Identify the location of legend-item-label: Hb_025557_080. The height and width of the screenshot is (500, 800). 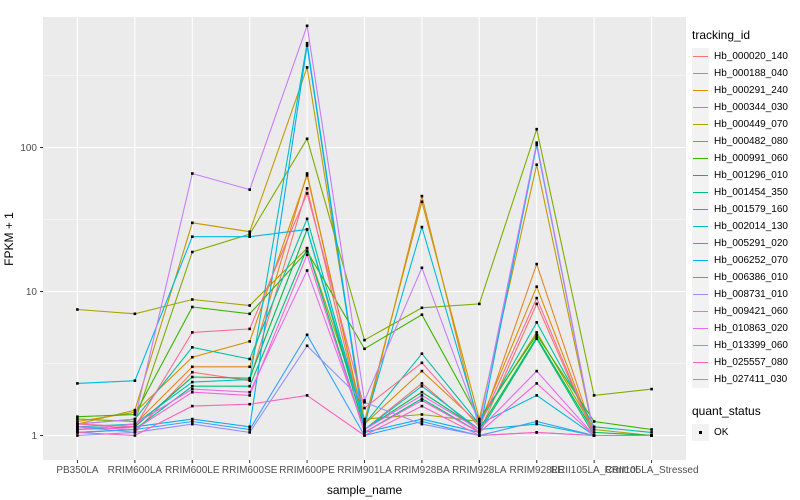
(751, 362).